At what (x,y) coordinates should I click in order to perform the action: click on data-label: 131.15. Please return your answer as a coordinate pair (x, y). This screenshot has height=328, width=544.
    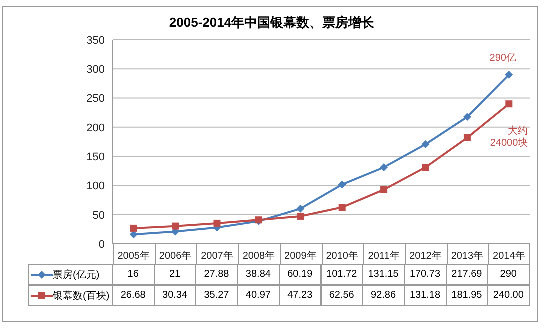
    Looking at the image, I should click on (383, 274).